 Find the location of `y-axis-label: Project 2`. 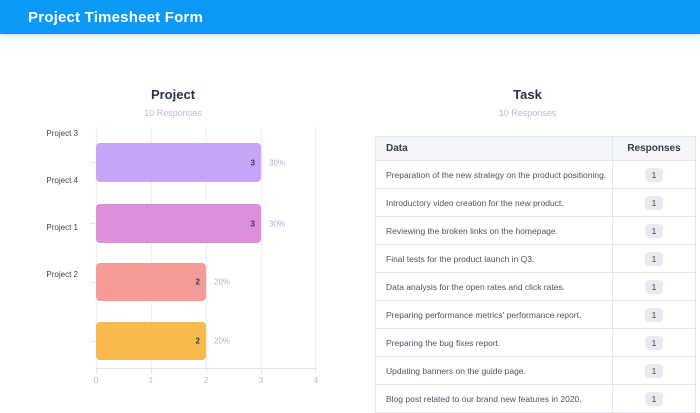

y-axis-label: Project 2 is located at coordinates (62, 274).